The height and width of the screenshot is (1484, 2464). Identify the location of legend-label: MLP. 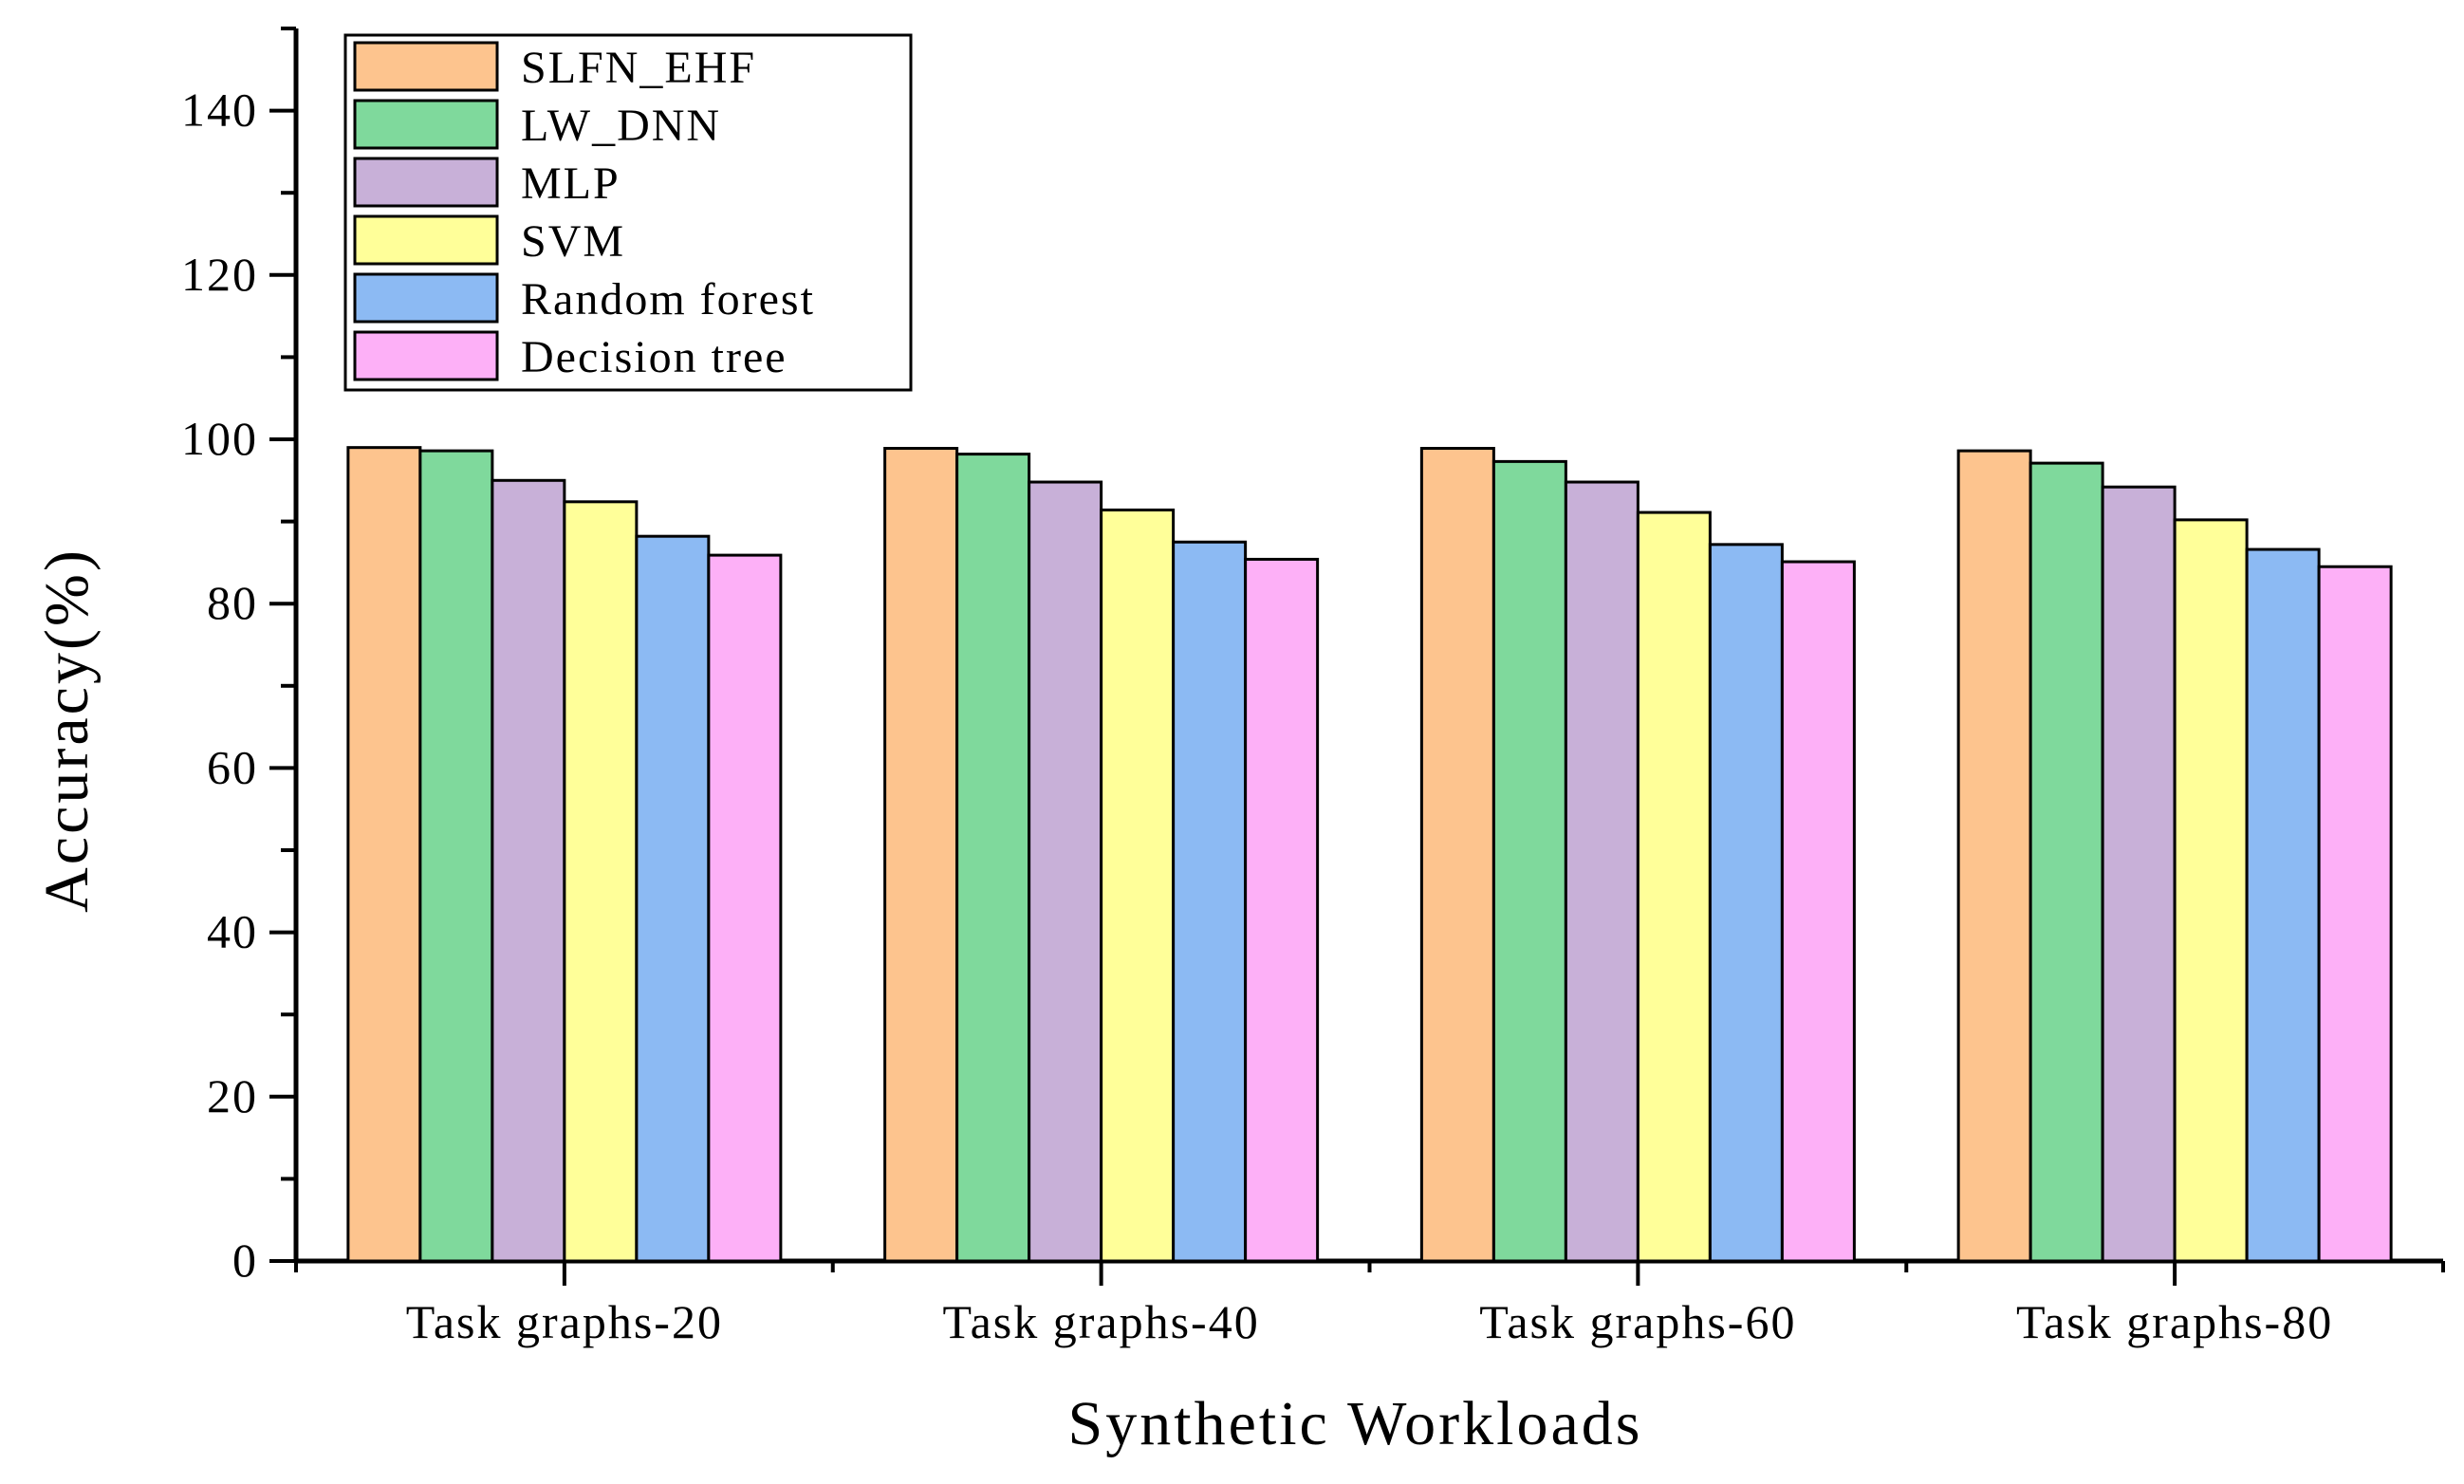
(571, 183).